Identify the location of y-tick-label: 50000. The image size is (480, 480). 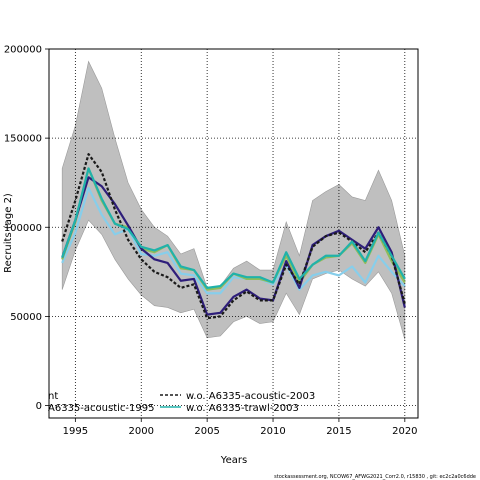
(26, 317).